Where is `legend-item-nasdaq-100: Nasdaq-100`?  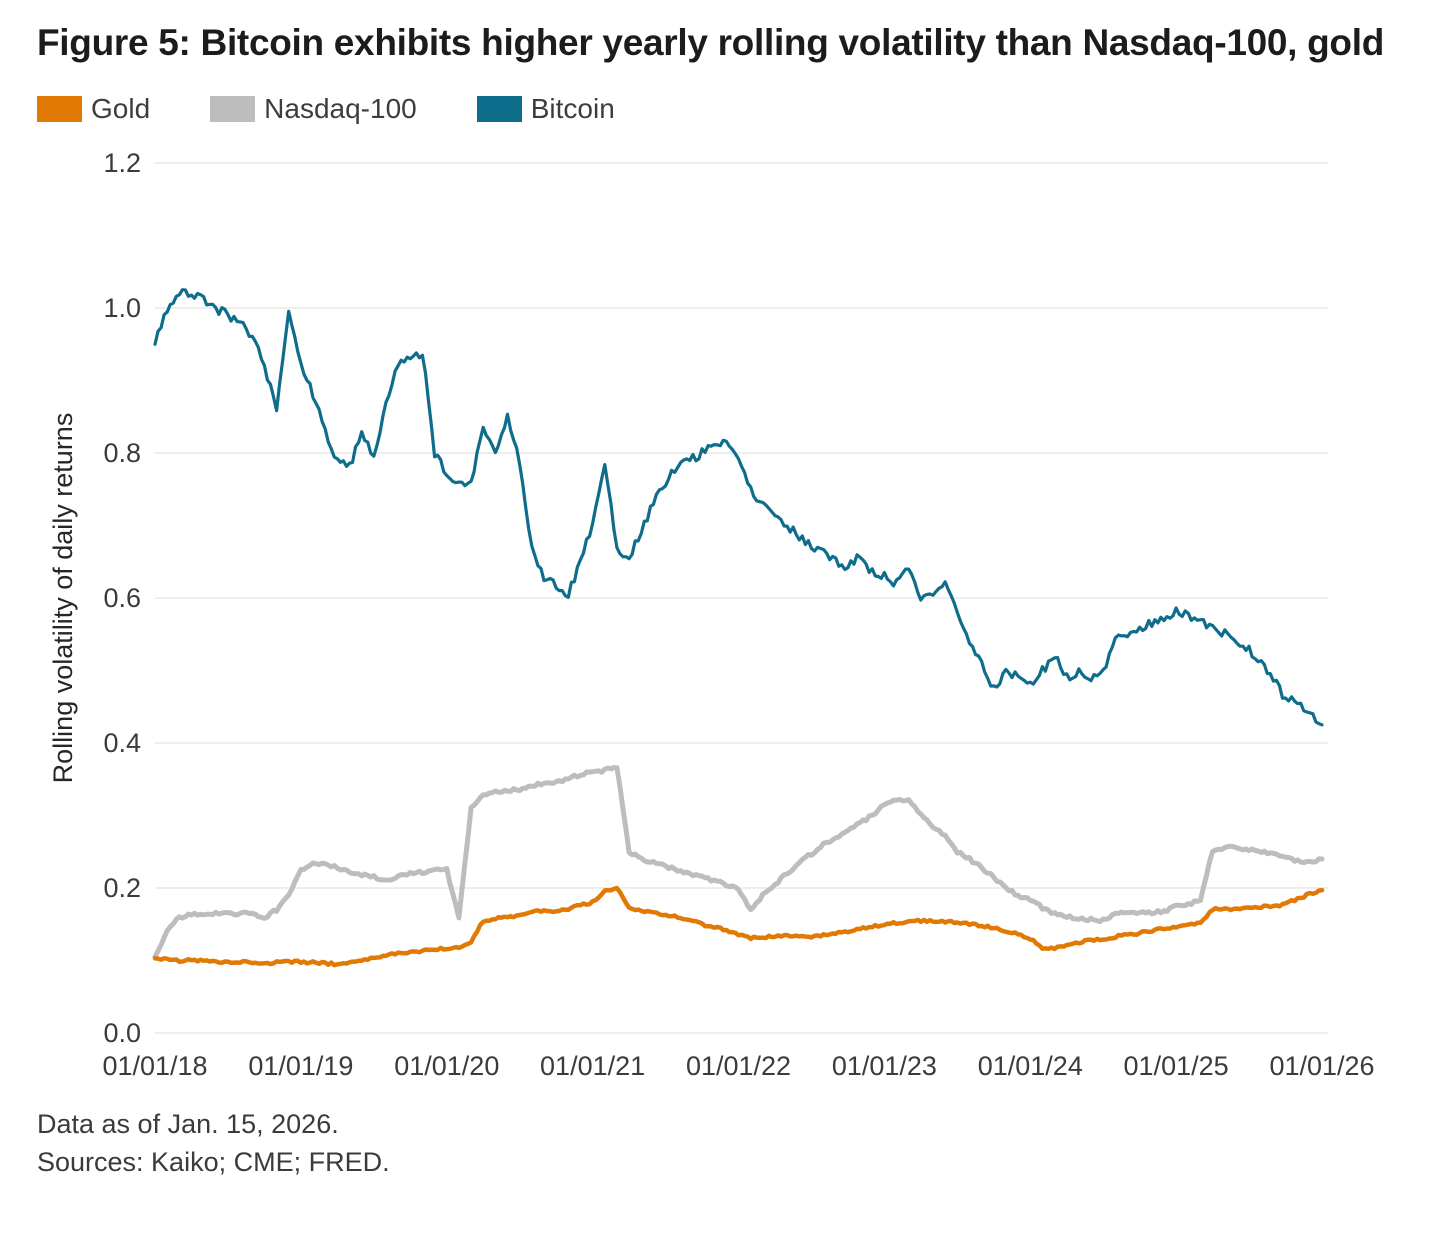
legend-item-nasdaq-100: Nasdaq-100 is located at coordinates (313, 109).